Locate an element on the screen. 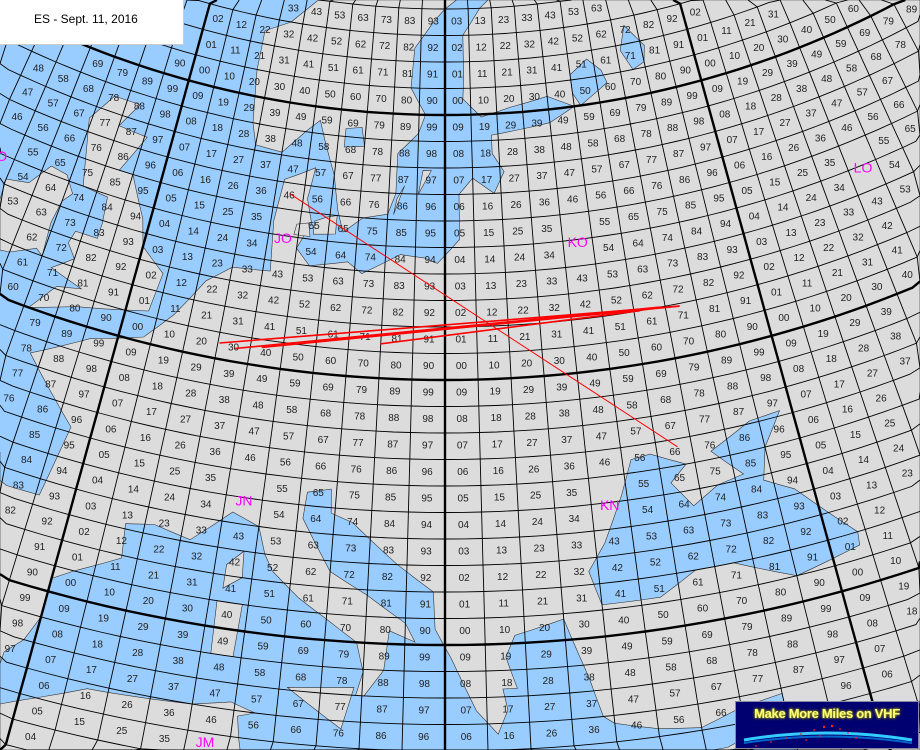  gotland-island is located at coordinates (425, 182).